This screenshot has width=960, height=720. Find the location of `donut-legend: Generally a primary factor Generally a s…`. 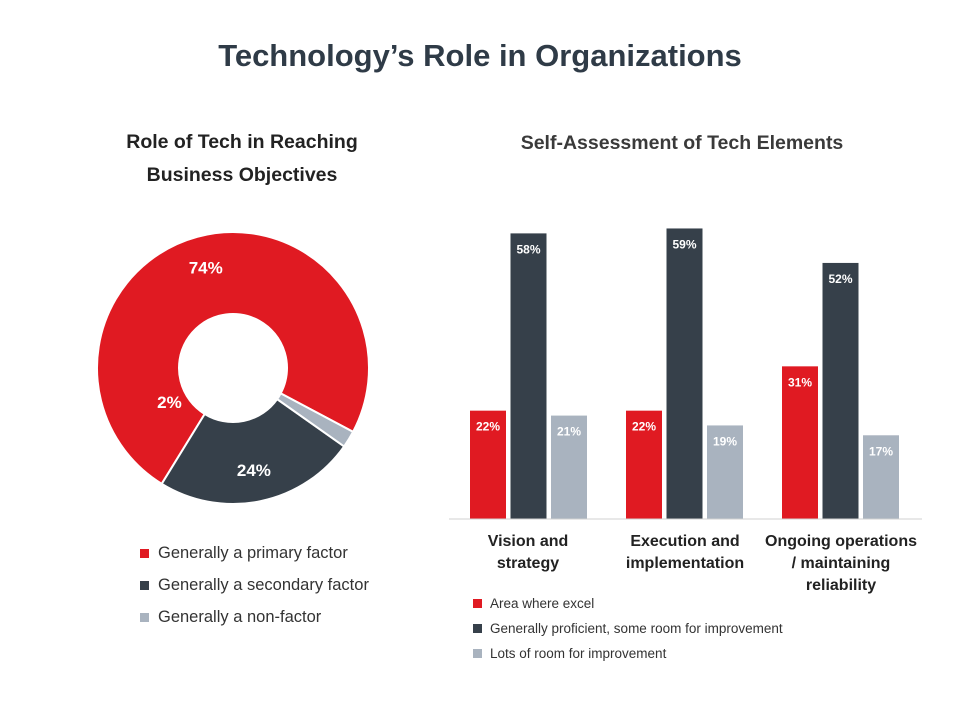

donut-legend: Generally a primary factor Generally a s… is located at coordinates (254, 585).